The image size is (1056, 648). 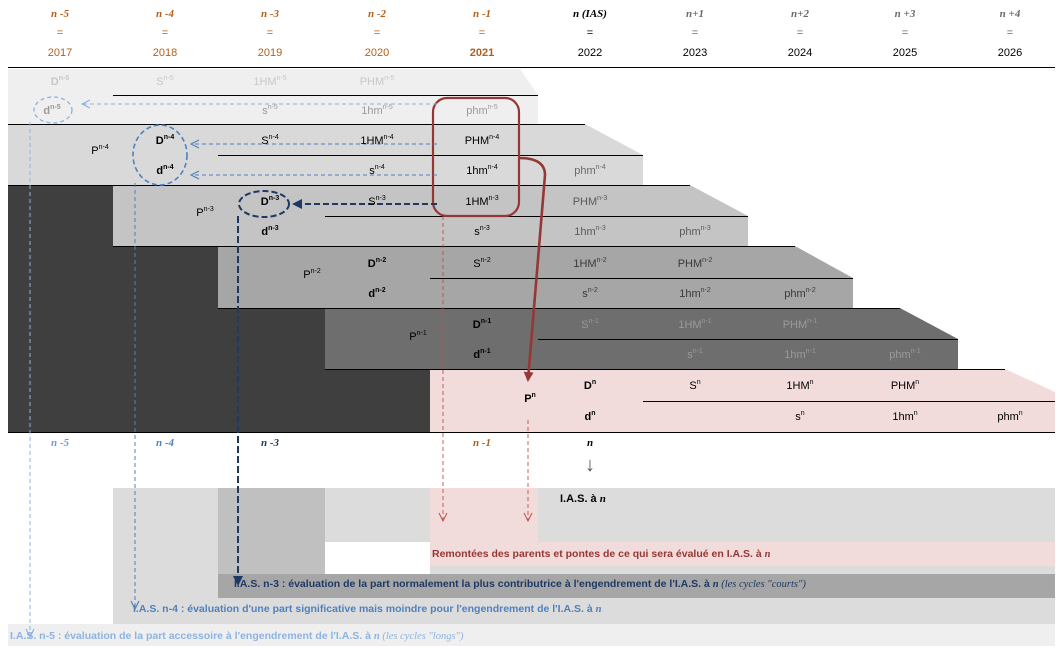 I want to click on band-n3-bg, so click(x=271, y=531).